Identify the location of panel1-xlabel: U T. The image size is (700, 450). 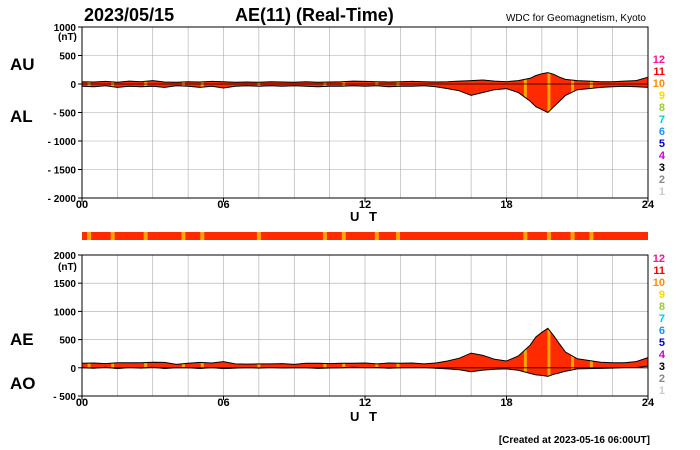
(365, 216).